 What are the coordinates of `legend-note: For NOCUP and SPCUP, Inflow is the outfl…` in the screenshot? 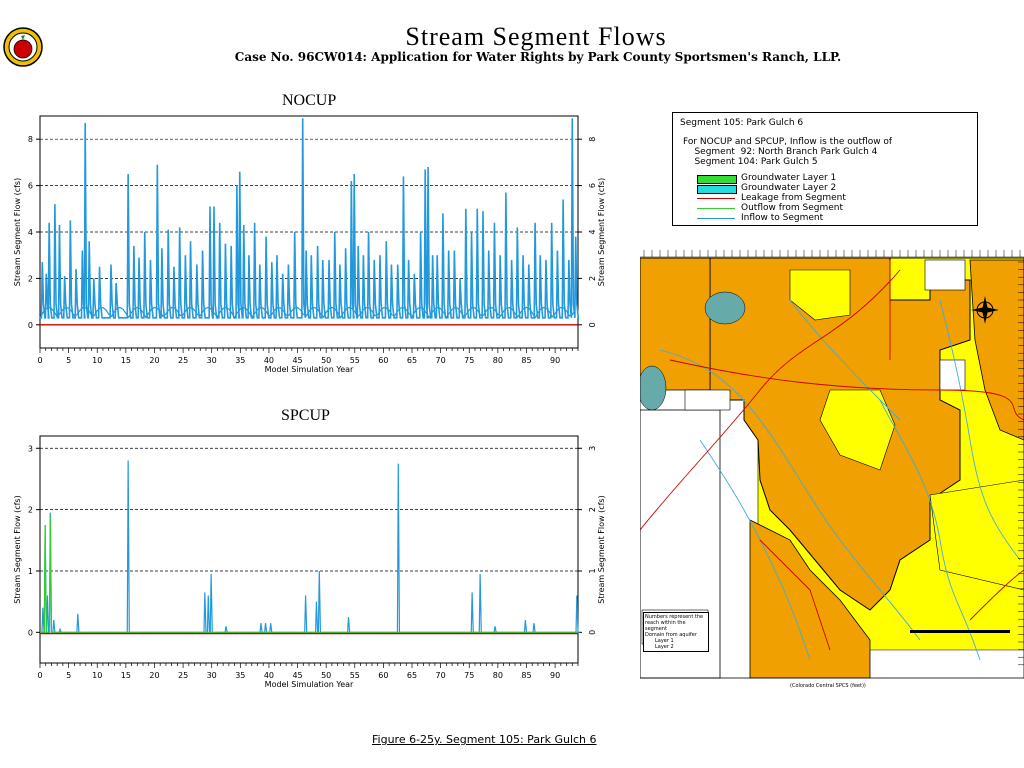 It's located at (787, 152).